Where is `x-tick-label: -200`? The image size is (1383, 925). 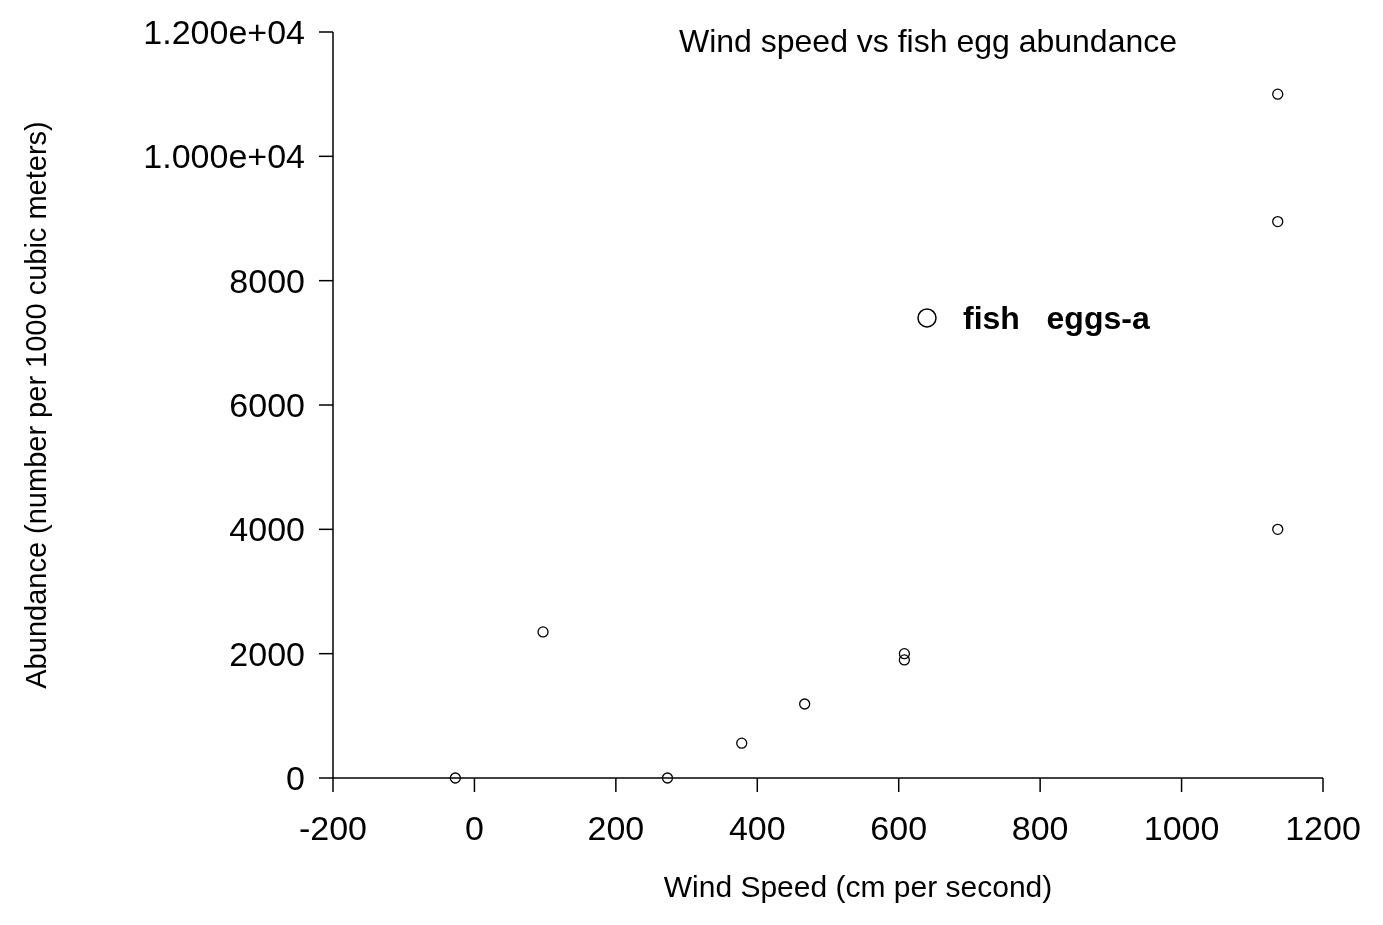
x-tick-label: -200 is located at coordinates (333, 828).